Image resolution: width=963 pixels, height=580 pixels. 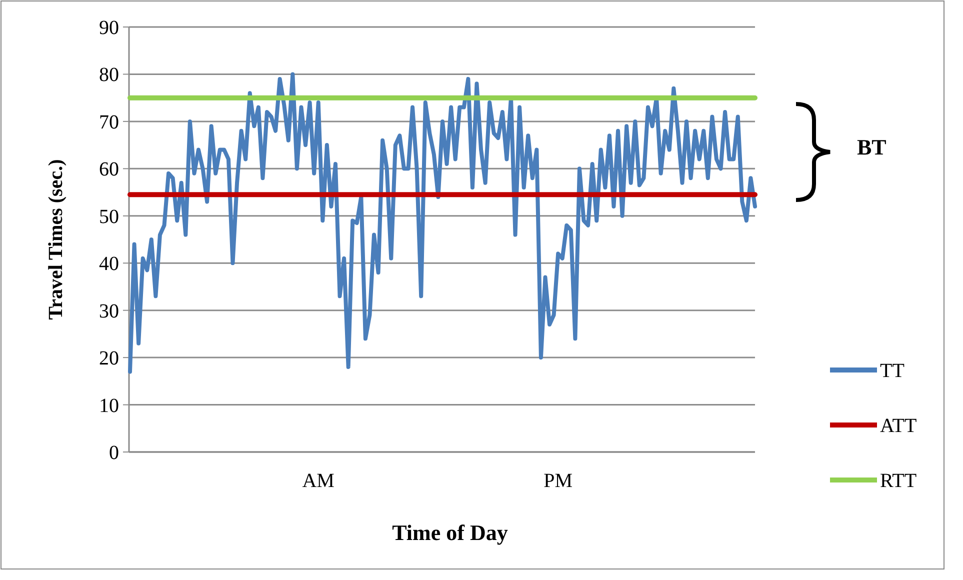 What do you see at coordinates (892, 371) in the screenshot?
I see `legend-label: TT` at bounding box center [892, 371].